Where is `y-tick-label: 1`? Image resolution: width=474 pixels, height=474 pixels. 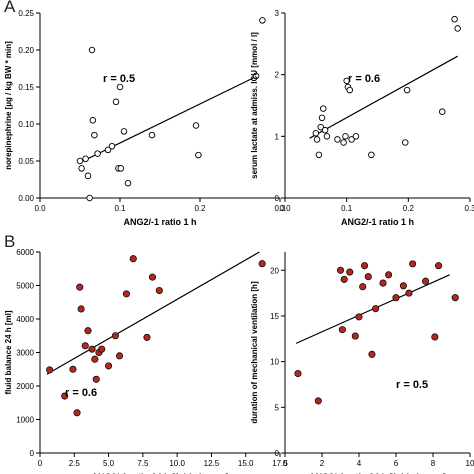 y-tick-label: 1 is located at coordinates (277, 136).